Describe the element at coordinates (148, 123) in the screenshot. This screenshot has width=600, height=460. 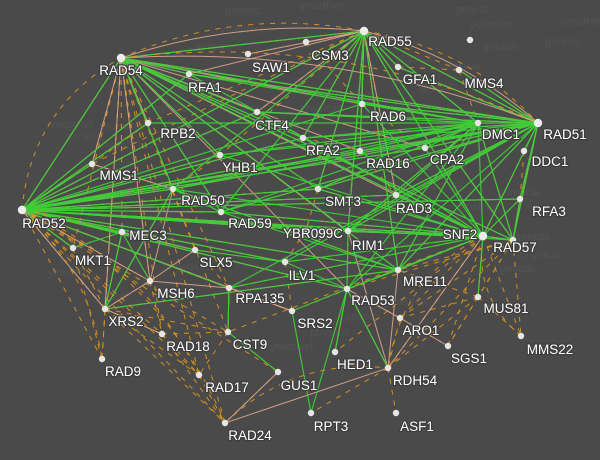
I see `graph-node-rpb2` at that location.